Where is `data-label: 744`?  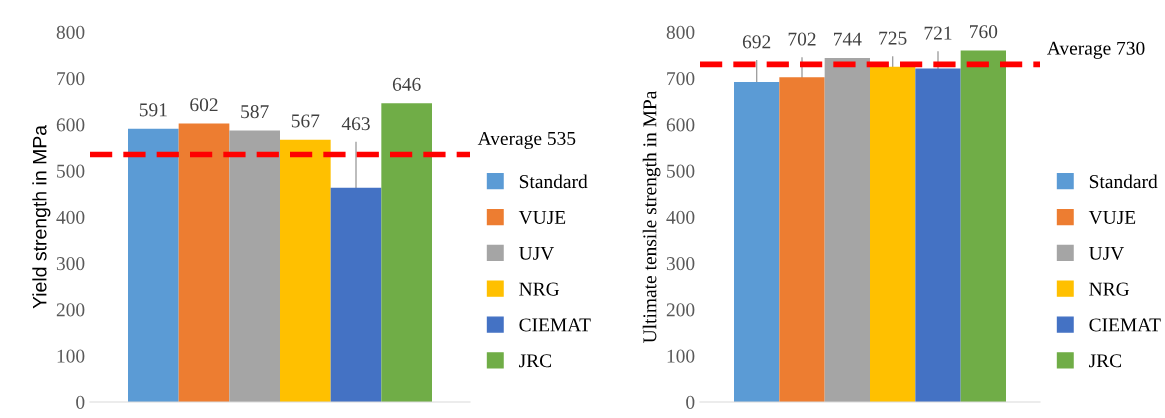
data-label: 744 is located at coordinates (848, 39).